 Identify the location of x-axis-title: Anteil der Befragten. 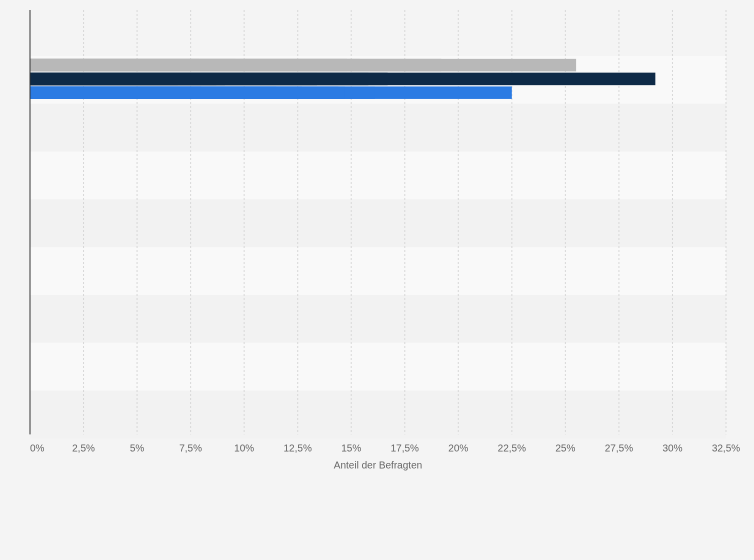
(378, 465).